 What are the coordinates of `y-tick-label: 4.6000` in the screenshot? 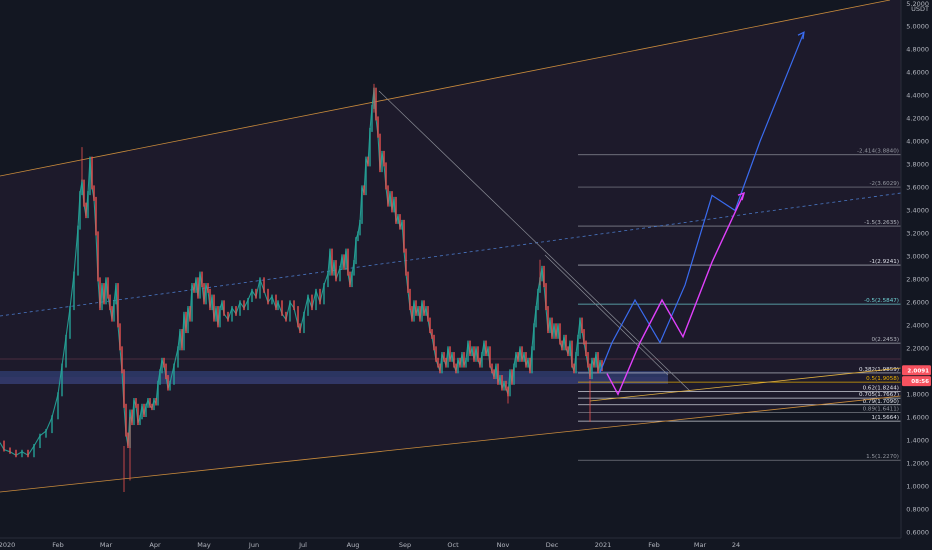 It's located at (917, 73).